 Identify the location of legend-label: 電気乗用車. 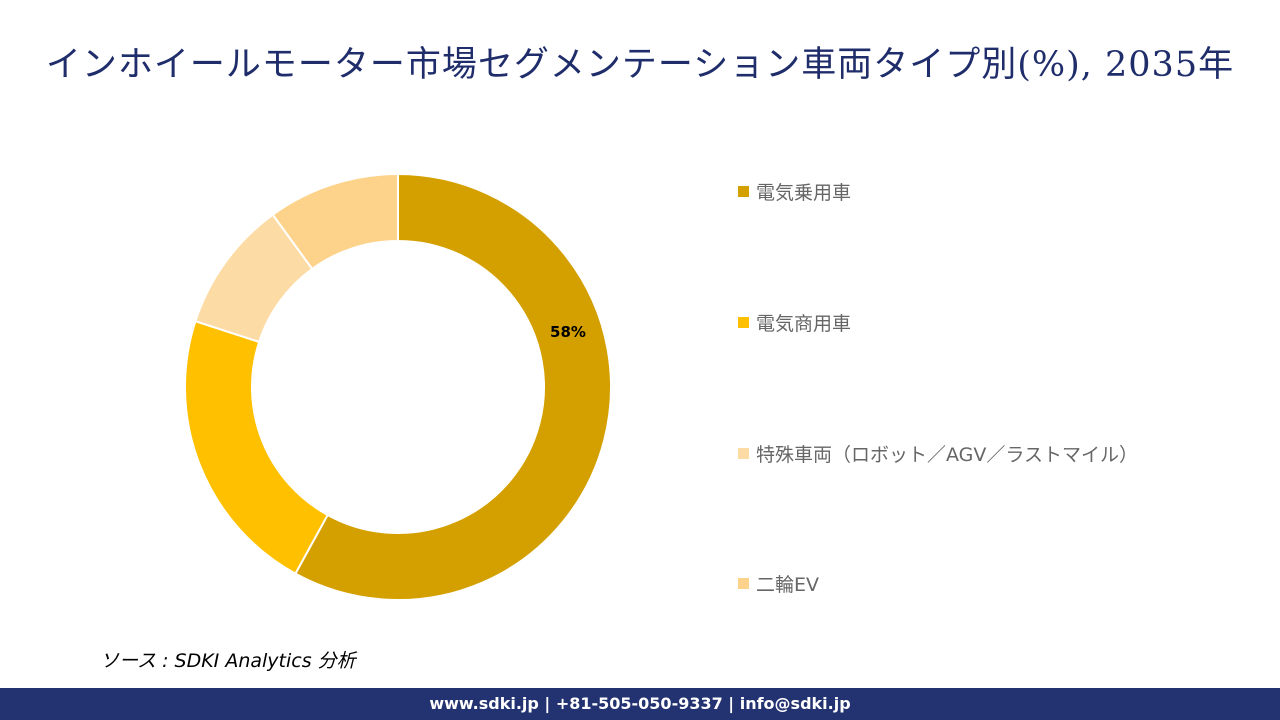
(804, 193).